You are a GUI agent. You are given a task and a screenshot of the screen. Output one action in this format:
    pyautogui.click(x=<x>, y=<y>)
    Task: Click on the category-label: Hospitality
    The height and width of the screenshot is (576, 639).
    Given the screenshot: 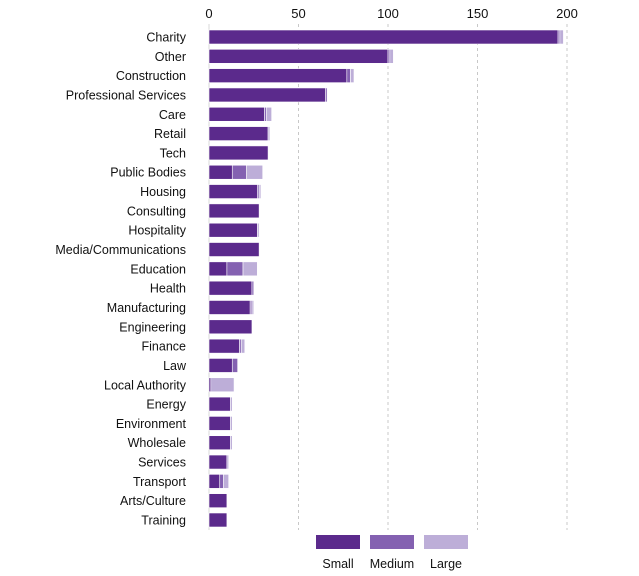 What is the action you would take?
    pyautogui.click(x=157, y=231)
    